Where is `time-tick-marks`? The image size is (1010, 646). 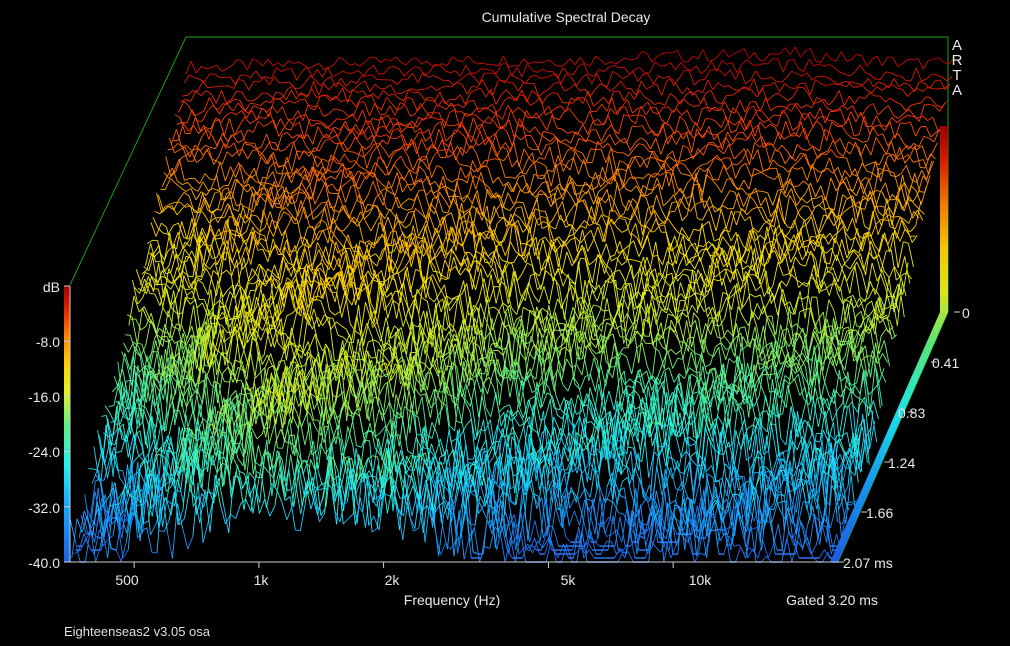
time-tick-marks is located at coordinates (899, 437).